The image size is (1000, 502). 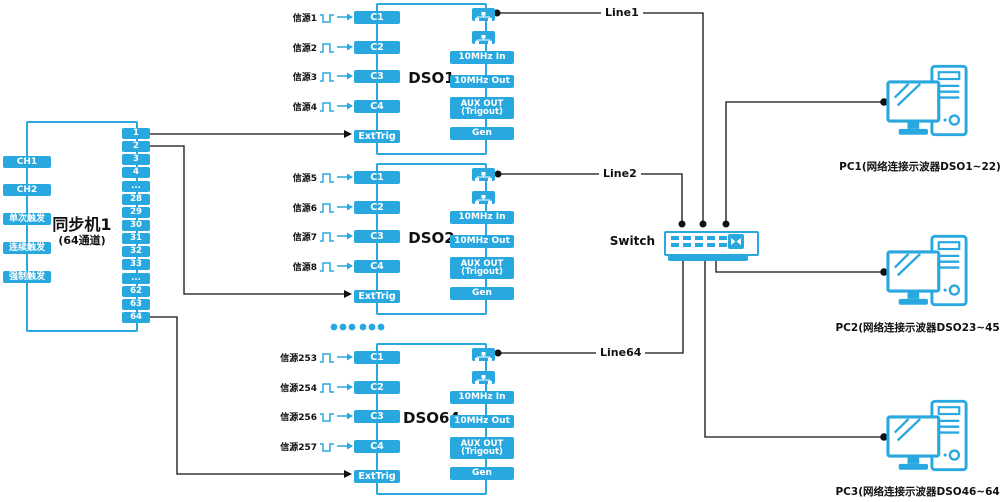 What do you see at coordinates (919, 167) in the screenshot?
I see `pc1-label: PC1(网络连接示波器DSO1~22)` at bounding box center [919, 167].